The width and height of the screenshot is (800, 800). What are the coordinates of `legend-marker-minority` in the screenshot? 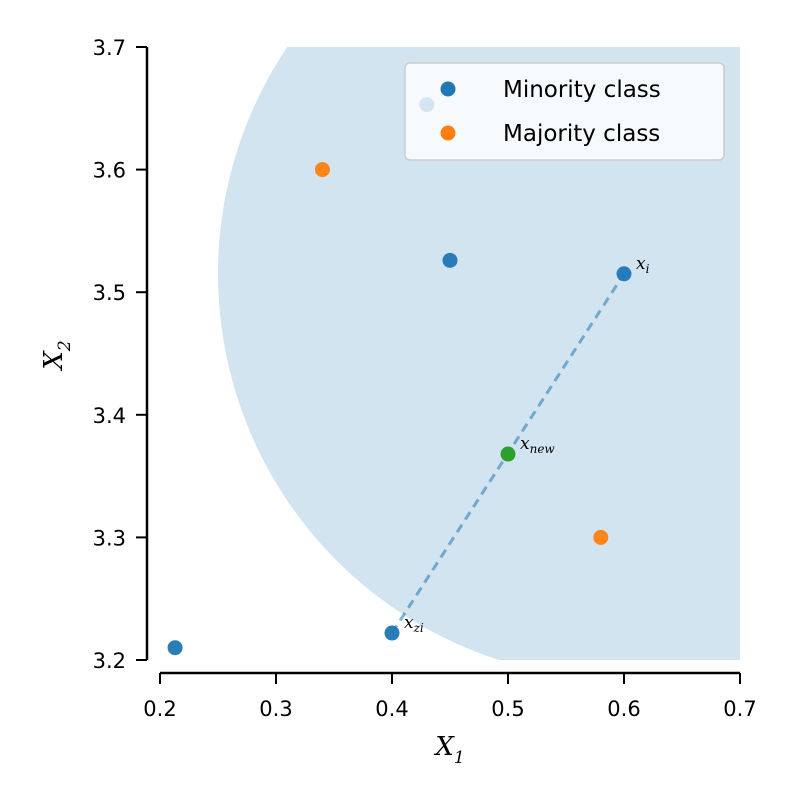 It's located at (448, 89).